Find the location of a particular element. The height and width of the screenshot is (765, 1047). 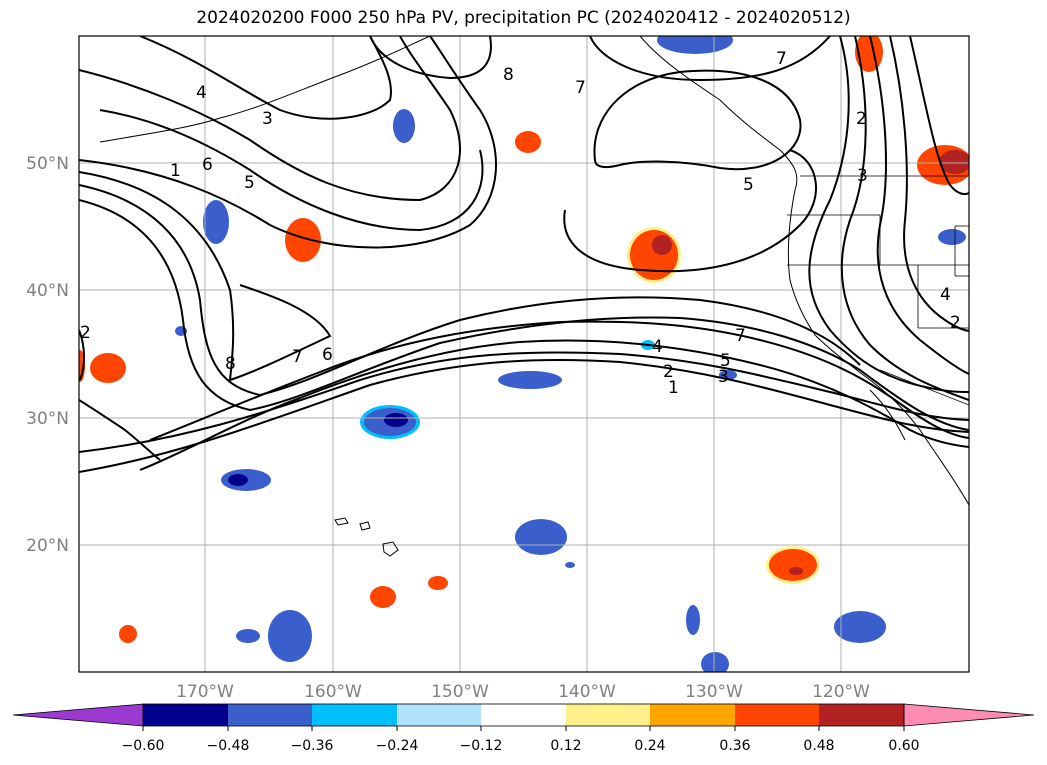

colorbar-tick-label: 0.36 is located at coordinates (734, 746).